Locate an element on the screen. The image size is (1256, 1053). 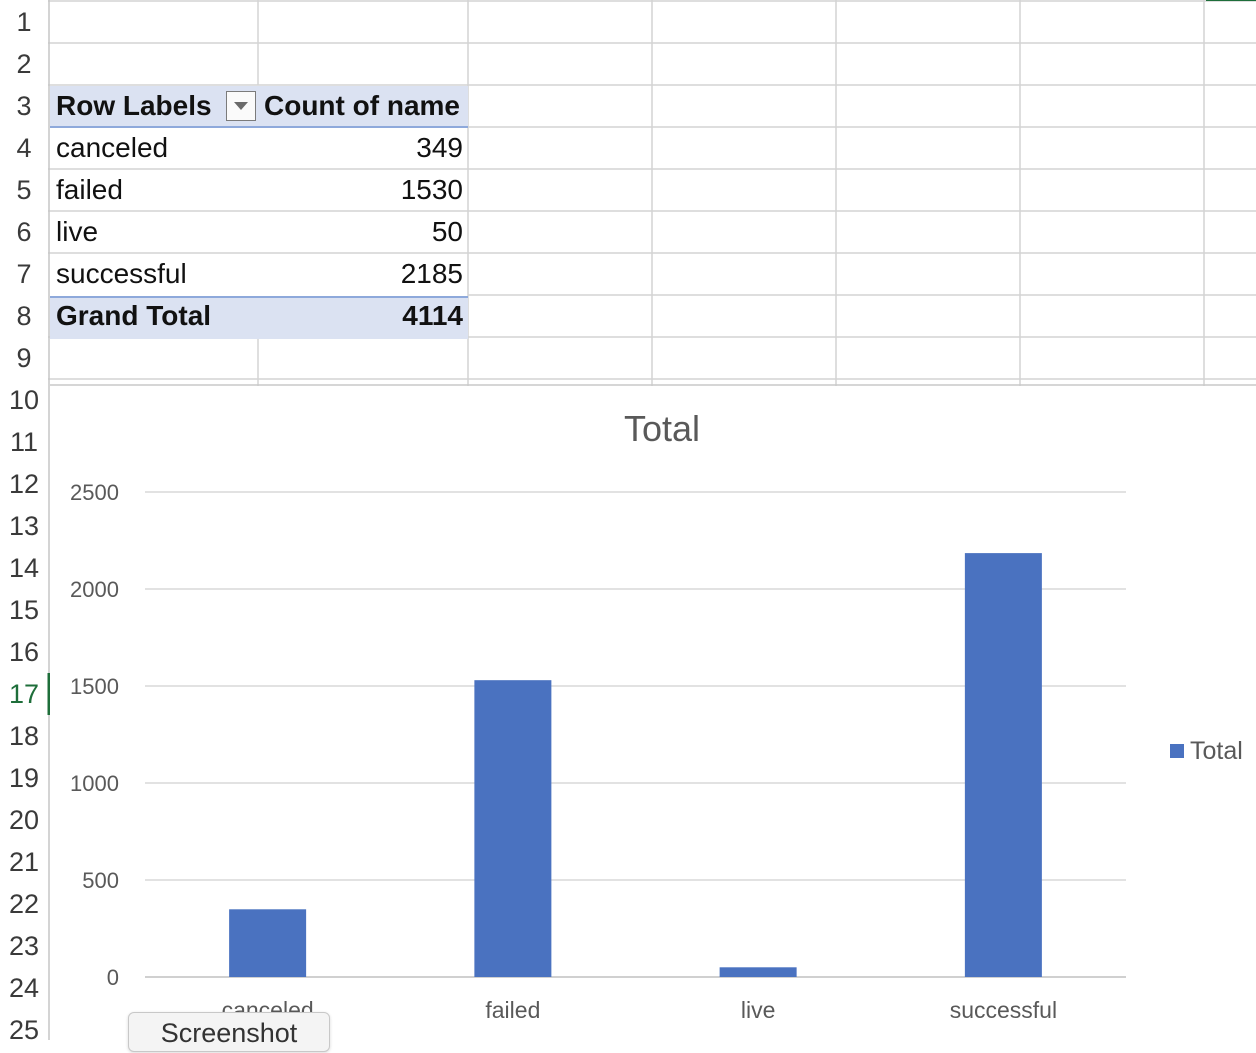
row-header: 2 is located at coordinates (24, 63).